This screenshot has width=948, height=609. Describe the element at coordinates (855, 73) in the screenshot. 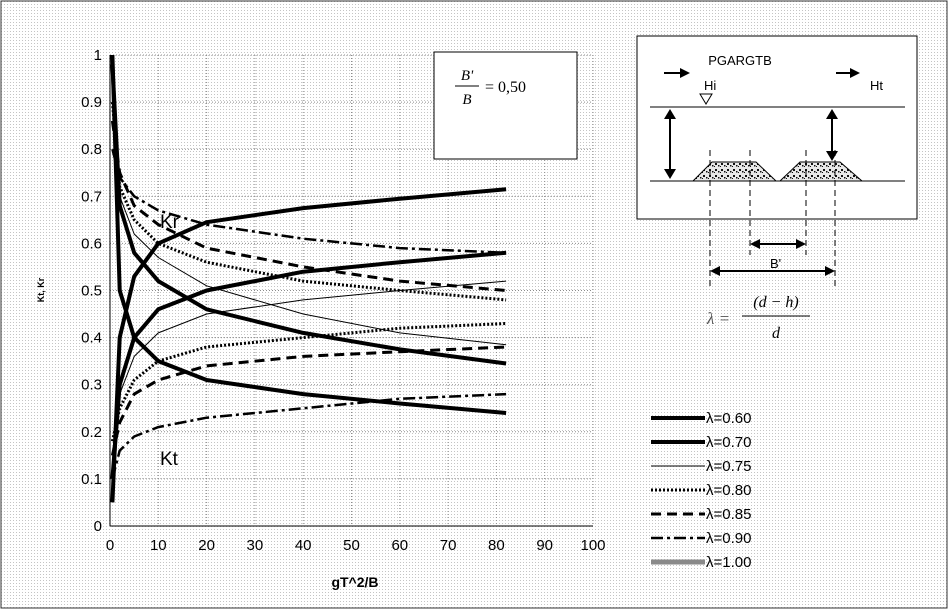

I see `transmitted-arrow-head-icon` at that location.